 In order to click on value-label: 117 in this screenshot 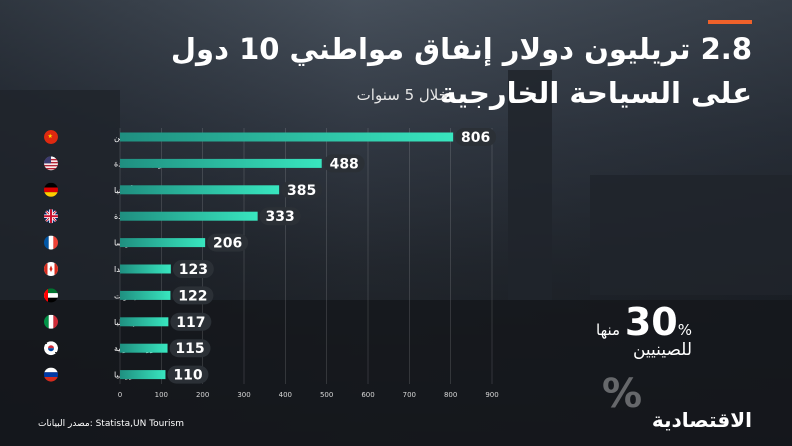, I will do `click(190, 323)`.